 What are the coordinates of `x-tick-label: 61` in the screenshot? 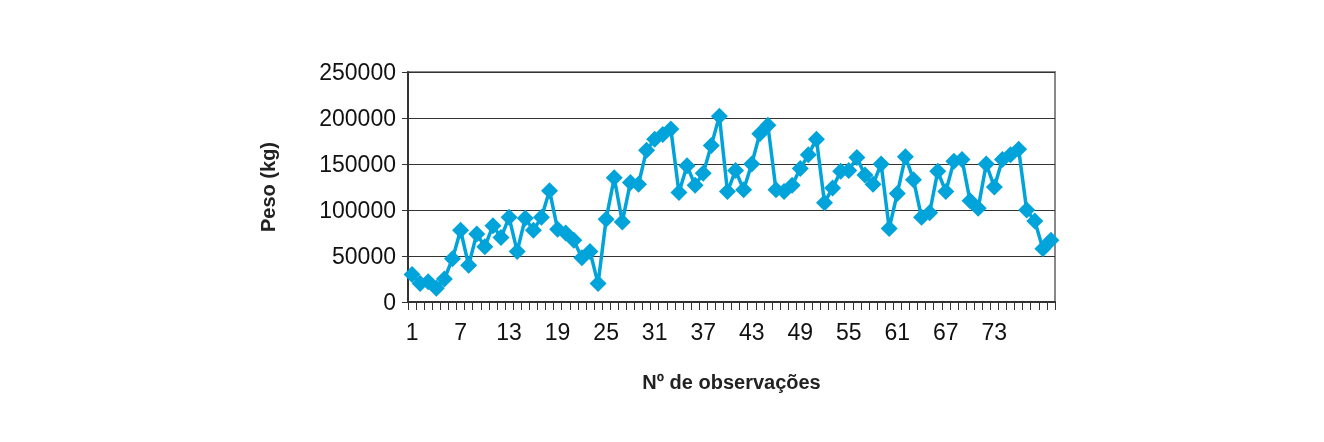 It's located at (897, 331).